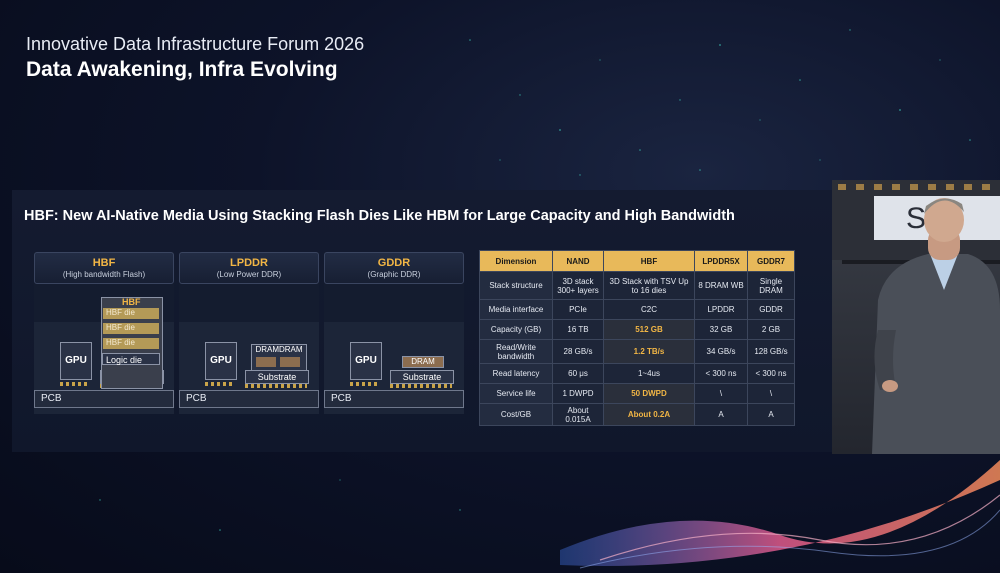  I want to click on table-row: Capacity (GB) 16 TB 512 GB 32 GB 2 GB, so click(637, 329).